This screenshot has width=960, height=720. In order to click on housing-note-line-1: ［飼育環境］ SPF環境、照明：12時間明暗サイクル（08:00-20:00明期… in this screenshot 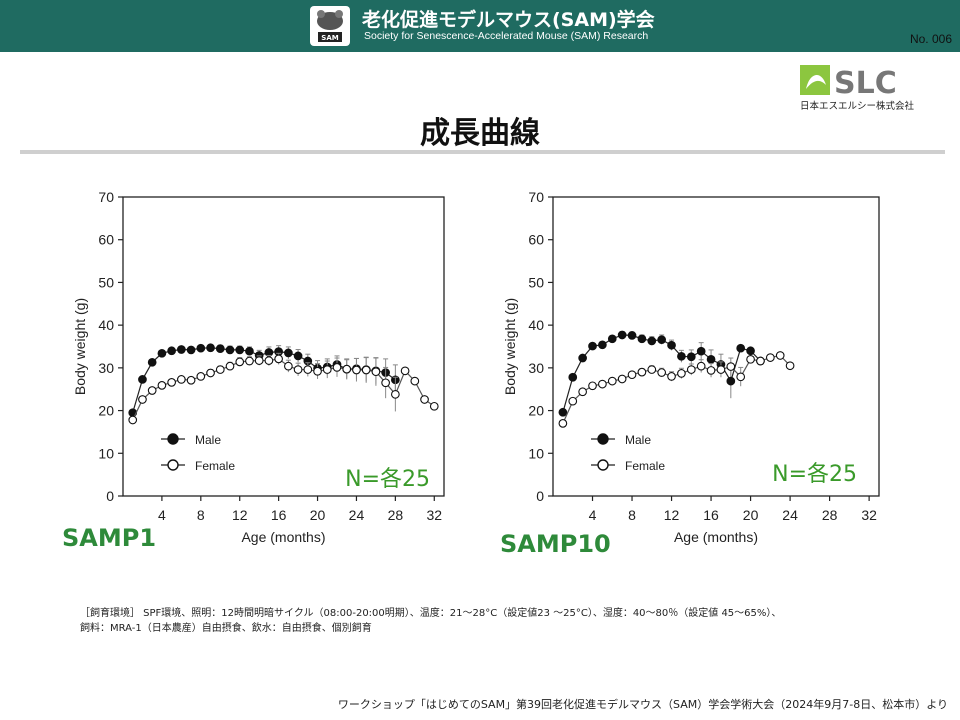, I will do `click(431, 613)`.